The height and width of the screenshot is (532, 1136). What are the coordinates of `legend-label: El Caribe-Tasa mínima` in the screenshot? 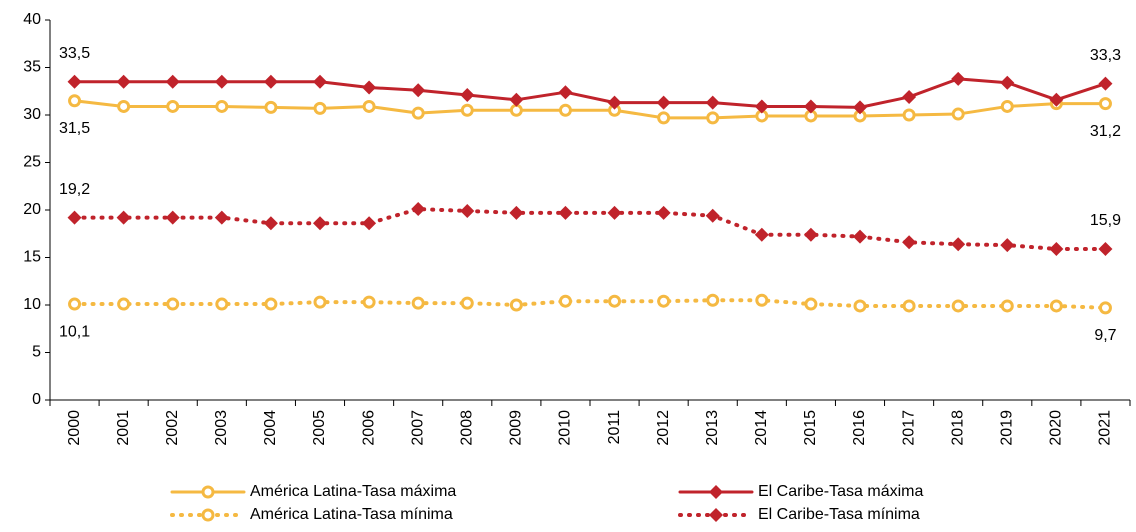 It's located at (839, 514).